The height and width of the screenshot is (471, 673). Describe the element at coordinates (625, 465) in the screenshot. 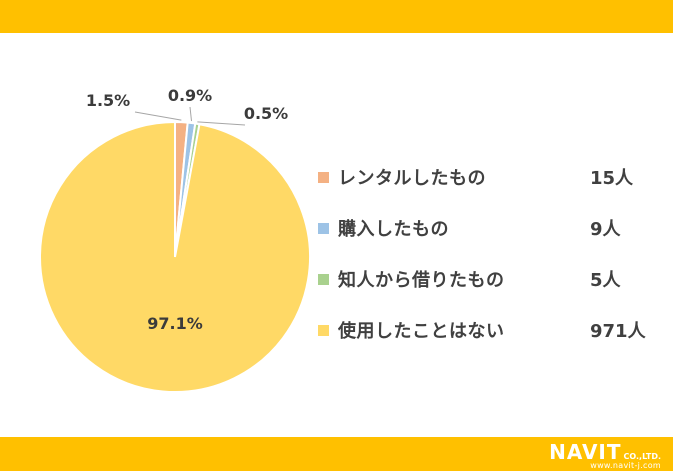

I see `logo-url: www.navit-j.com` at that location.